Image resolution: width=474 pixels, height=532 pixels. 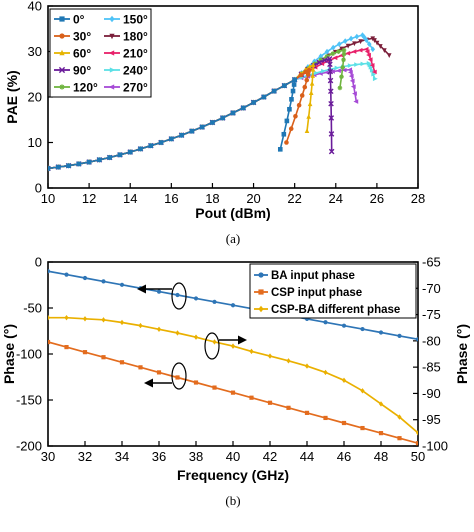 What do you see at coordinates (82, 37) in the screenshot?
I see `legend-label: 30°` at bounding box center [82, 37].